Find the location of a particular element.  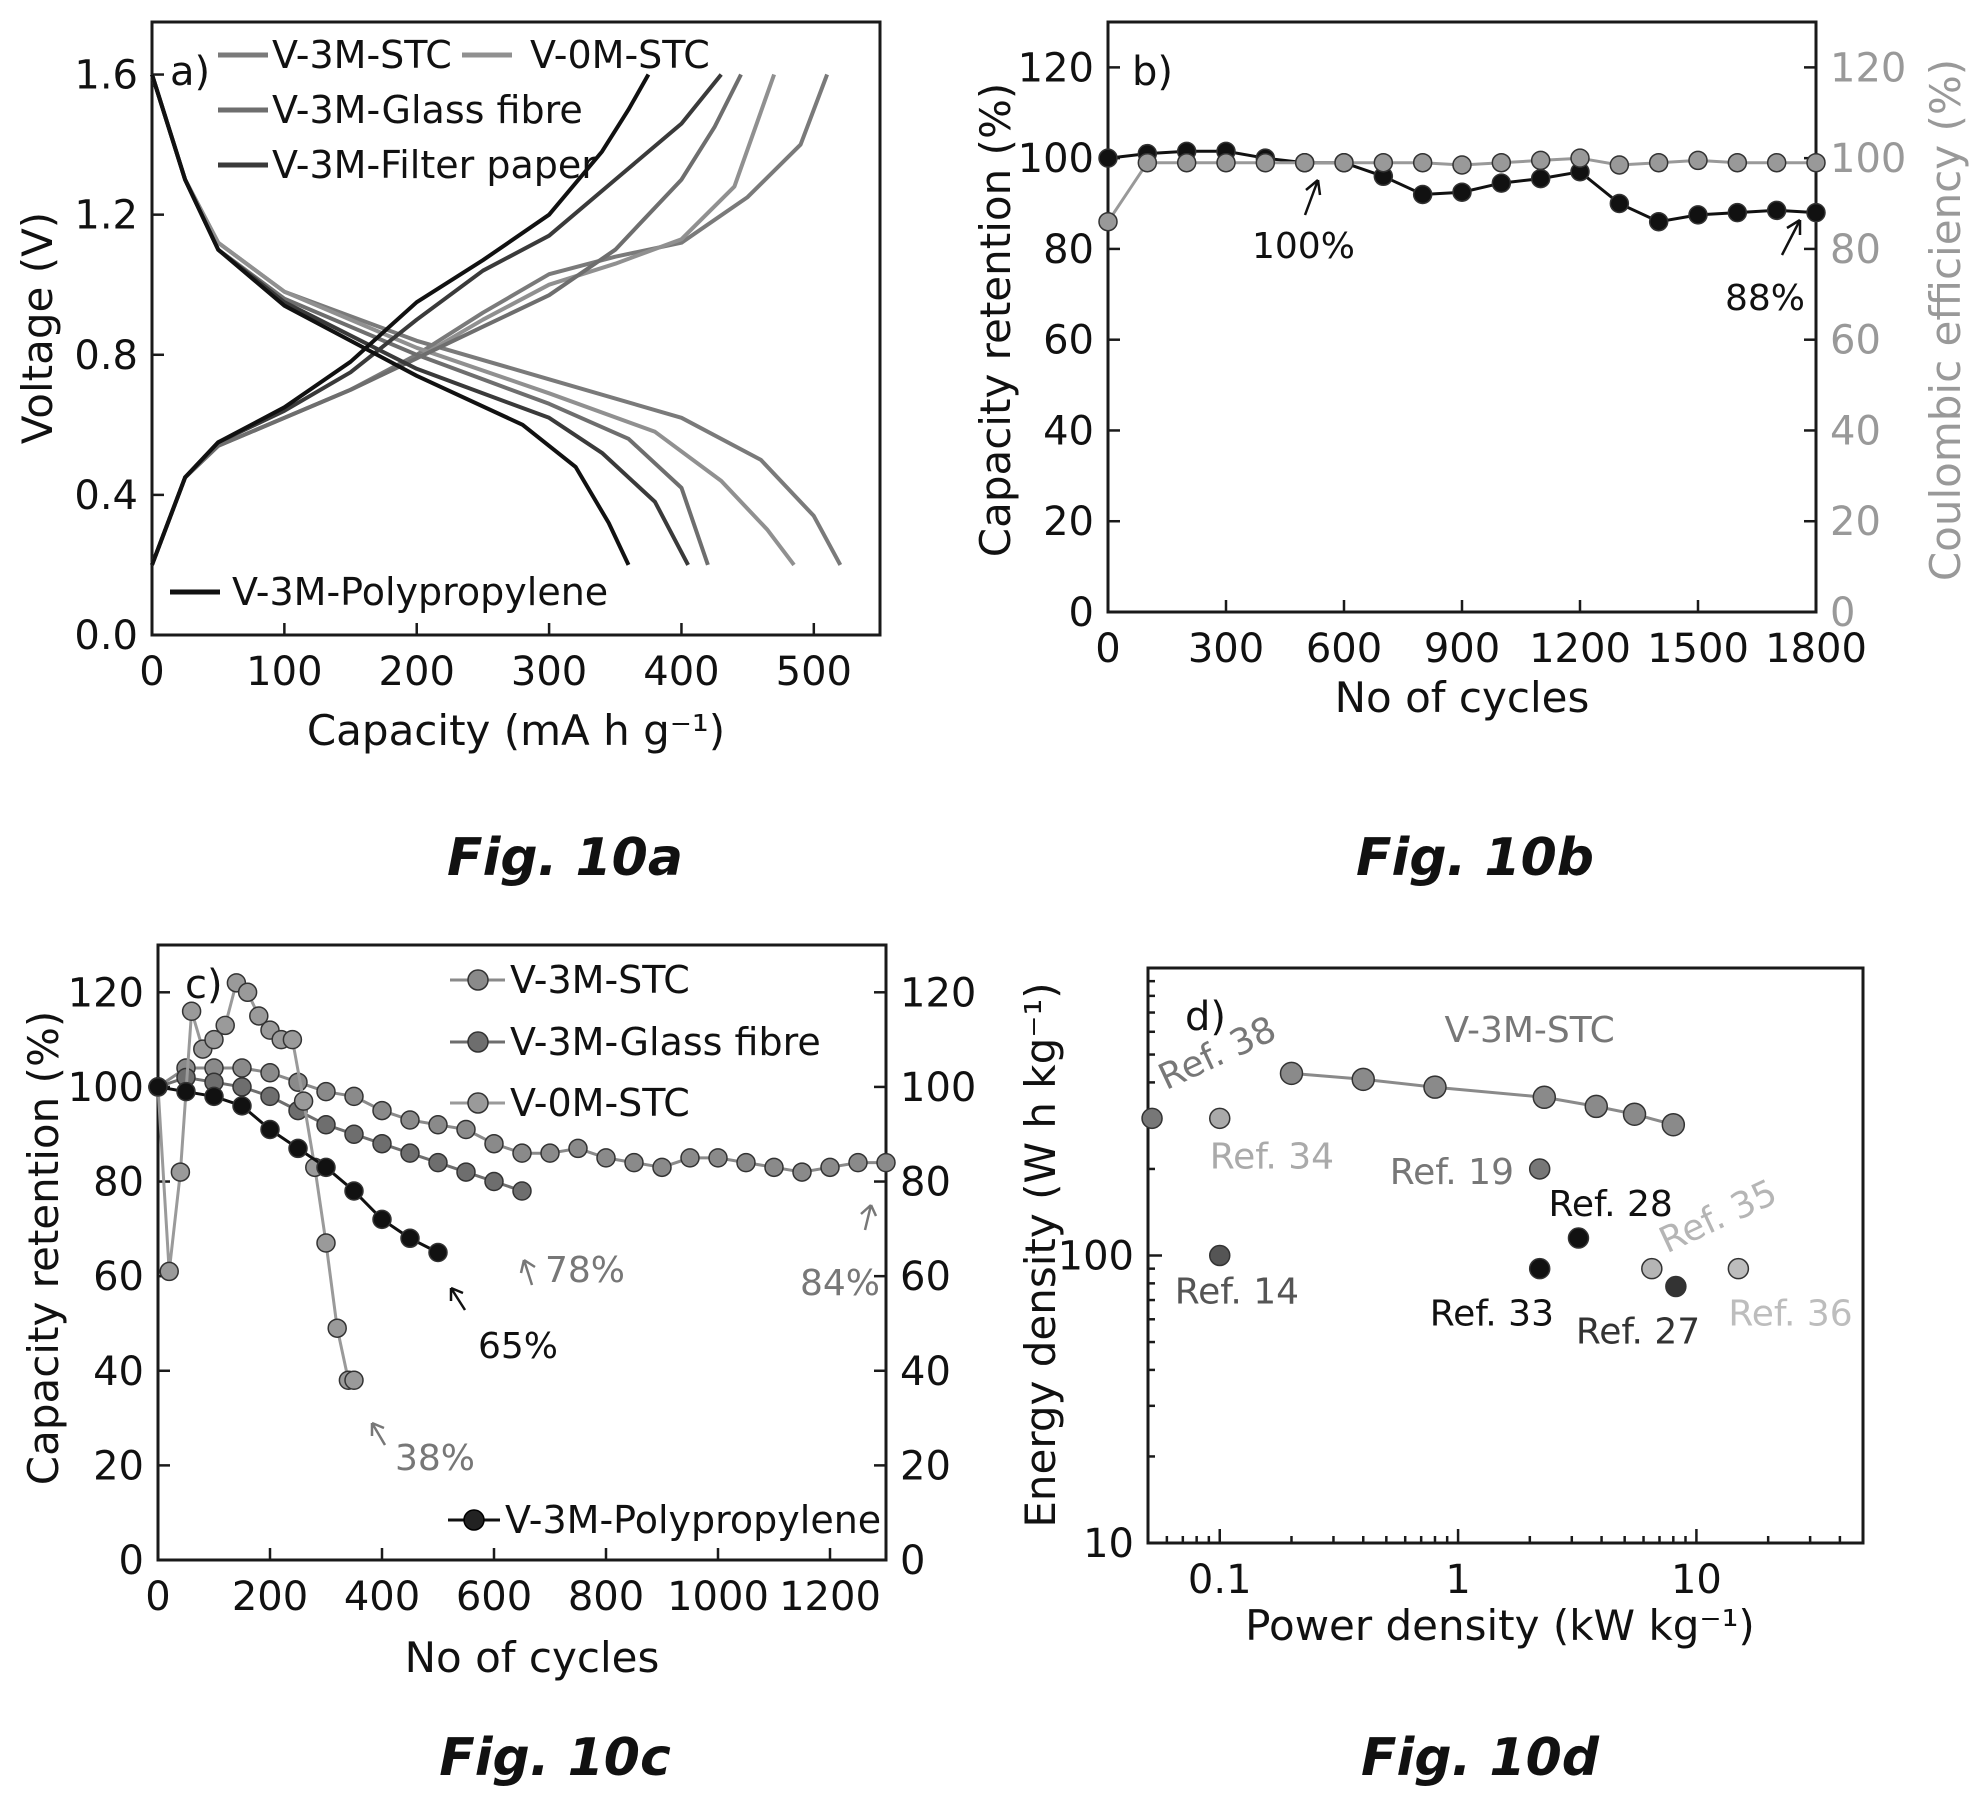

annotation-label: 78% is located at coordinates (585, 1270).